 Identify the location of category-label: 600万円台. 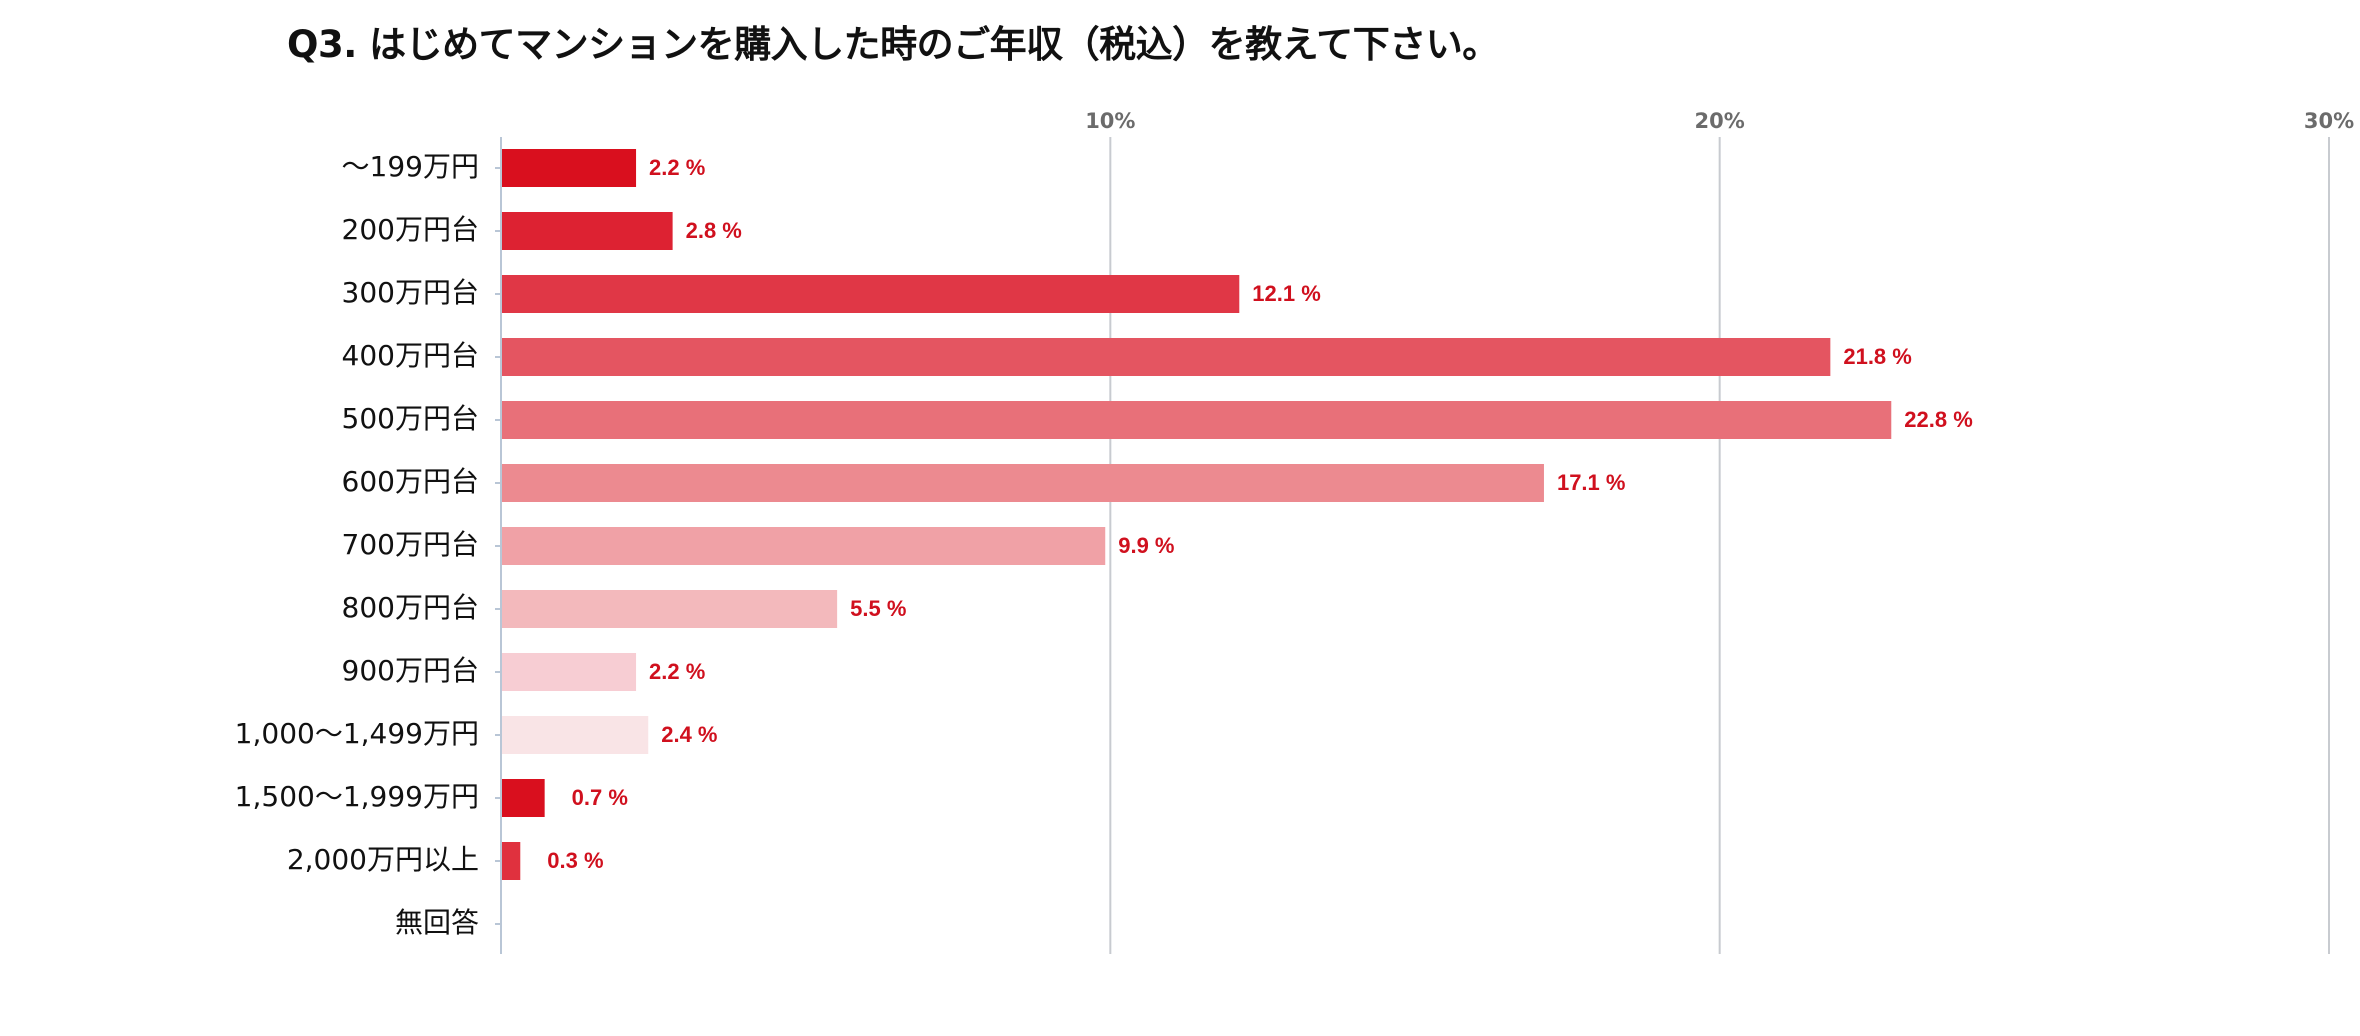
(410, 481).